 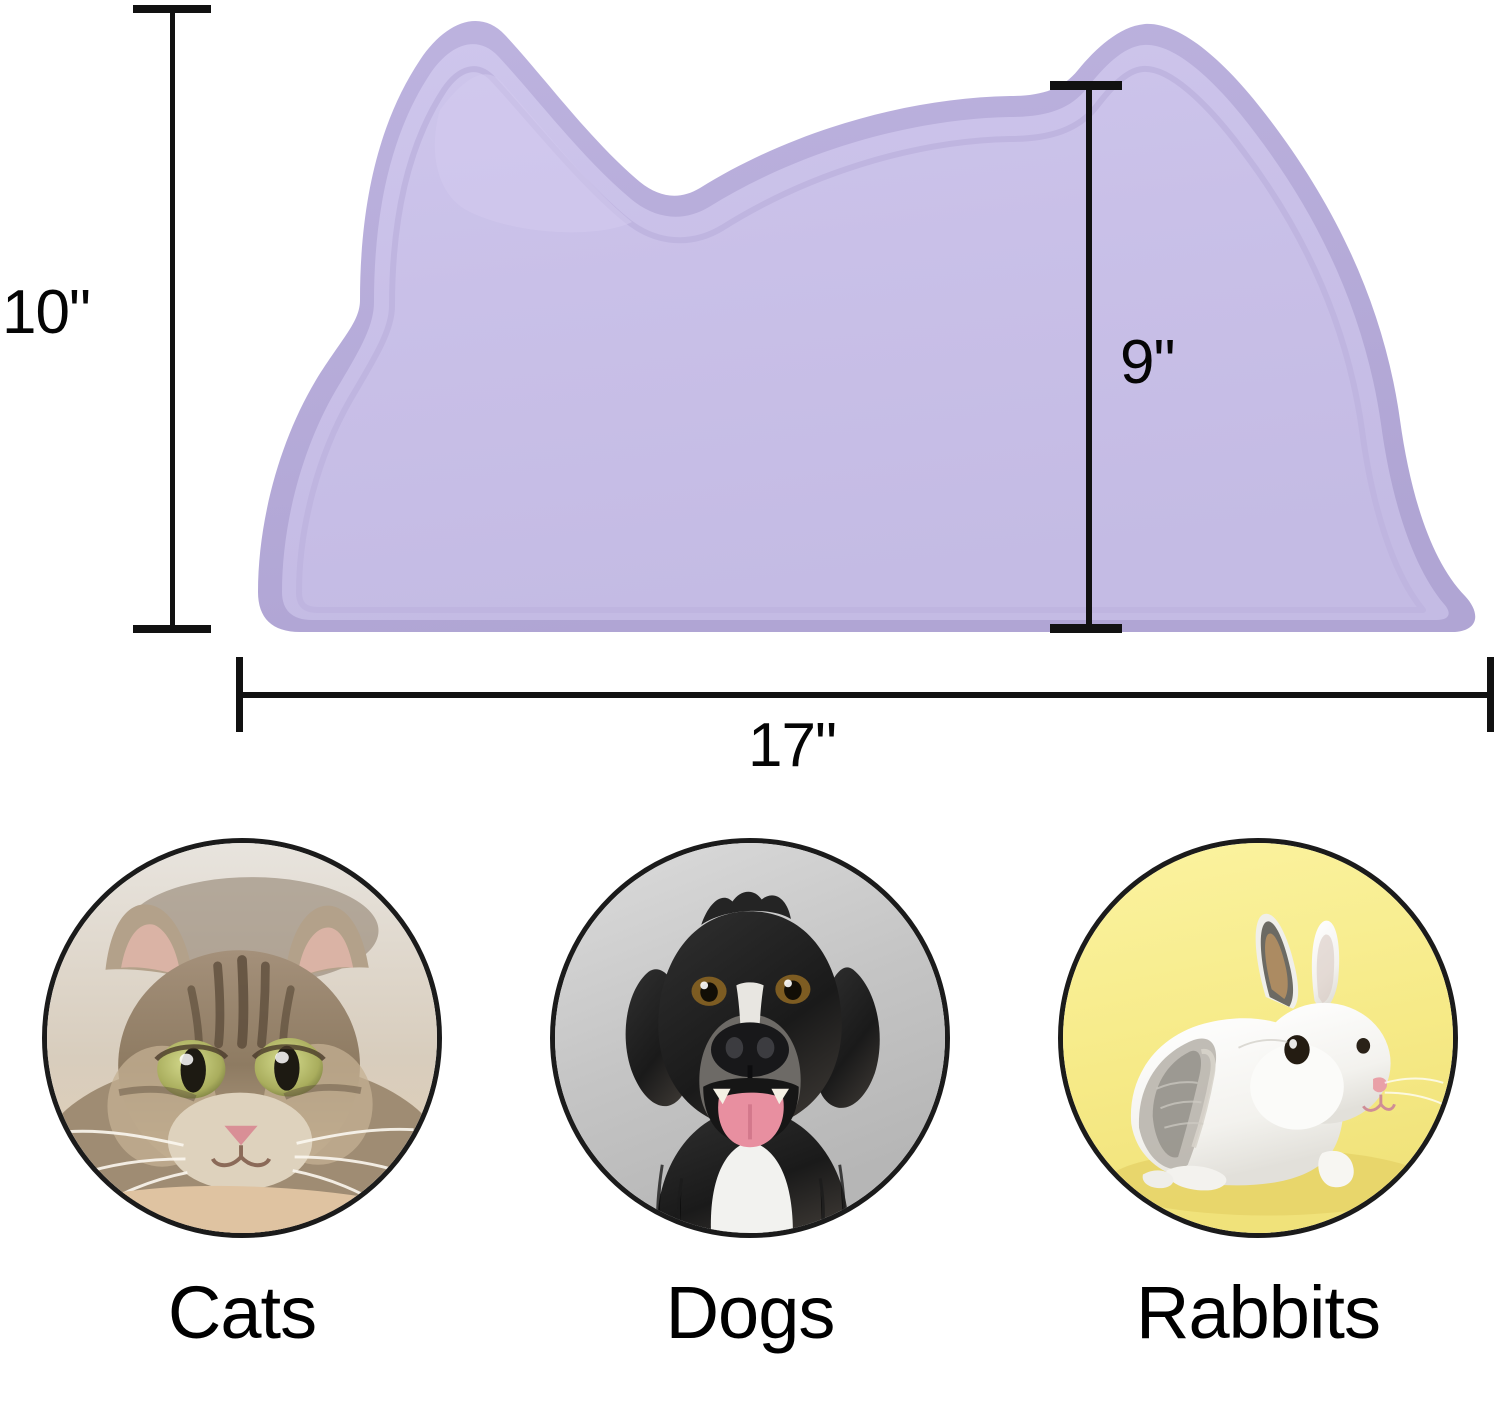 I want to click on inner-height-cap-bottom, so click(x=1086, y=628).